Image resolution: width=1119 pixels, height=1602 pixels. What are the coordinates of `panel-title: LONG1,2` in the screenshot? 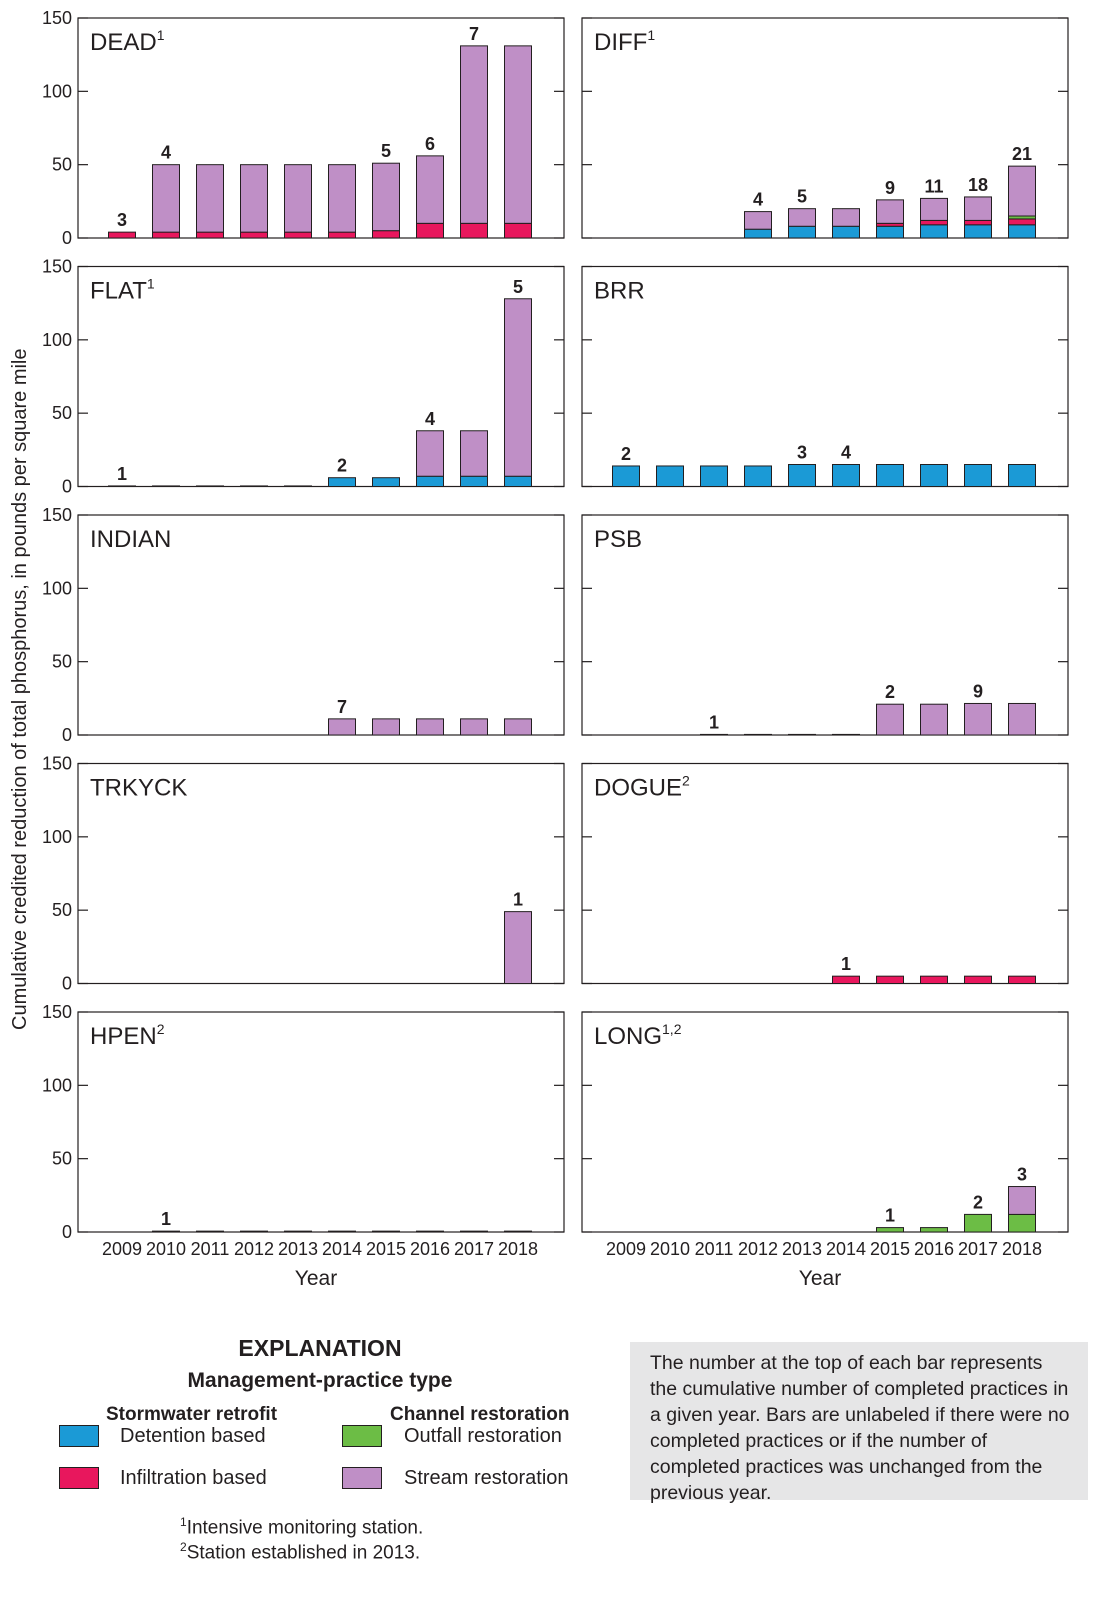 It's located at (638, 1035).